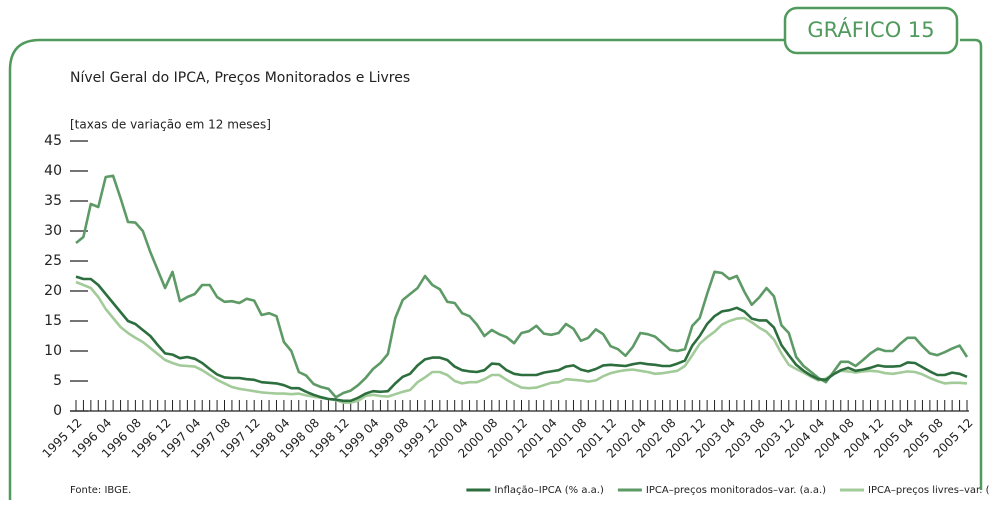 This screenshot has height=507, width=989. What do you see at coordinates (53, 201) in the screenshot?
I see `y-tick-label: 35` at bounding box center [53, 201].